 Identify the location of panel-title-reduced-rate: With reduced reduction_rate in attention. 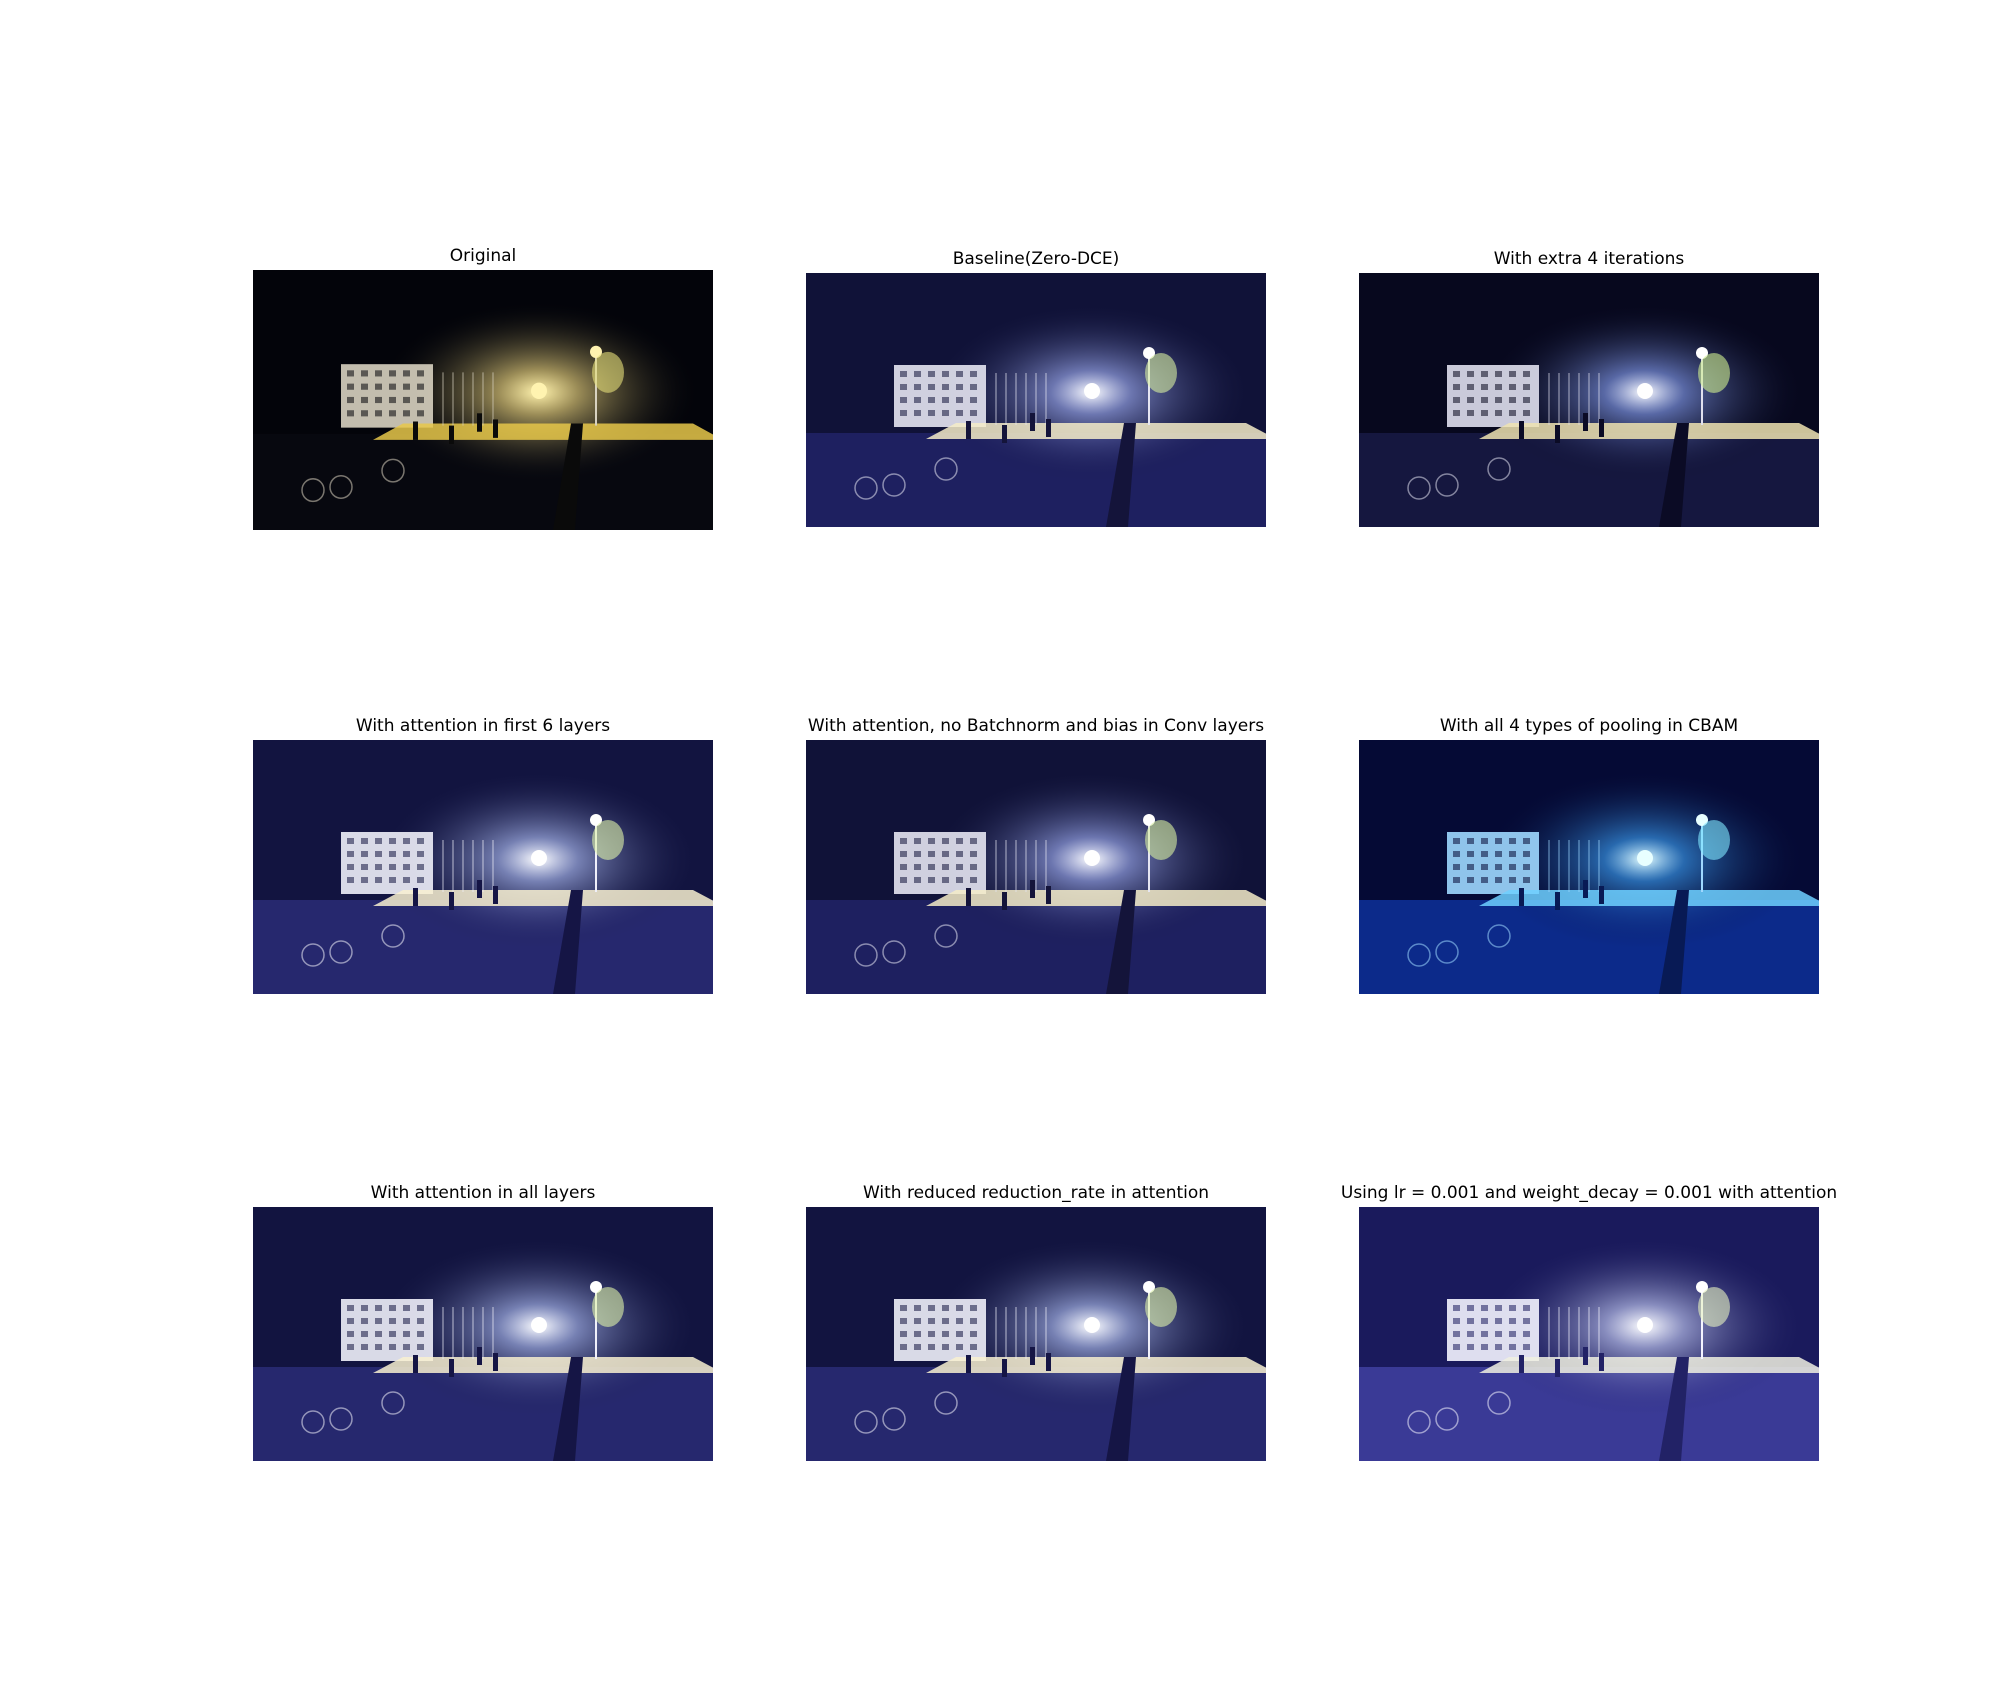
(1036, 1193).